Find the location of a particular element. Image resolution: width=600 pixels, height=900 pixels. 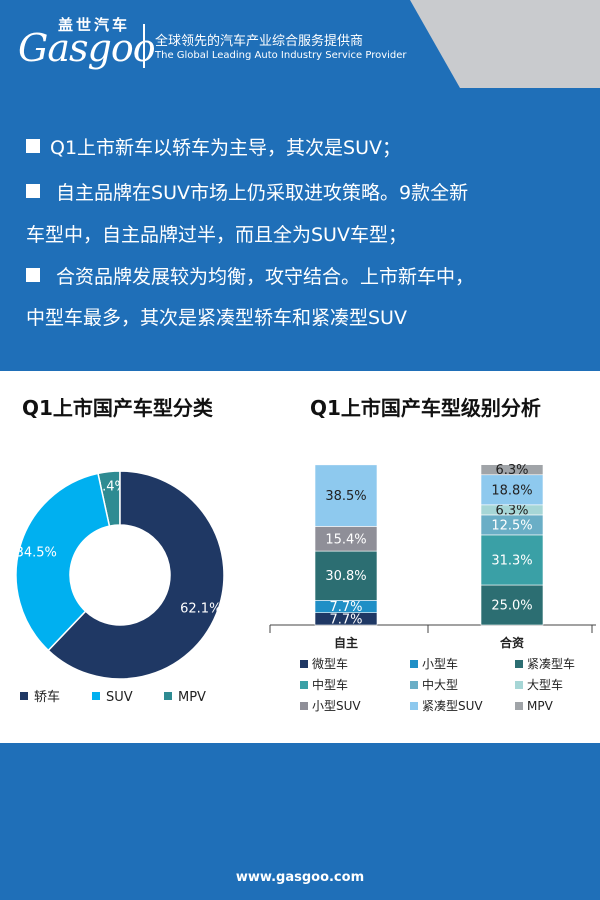

pie-chart-title: Q1上市国产车型分类 is located at coordinates (117, 408).